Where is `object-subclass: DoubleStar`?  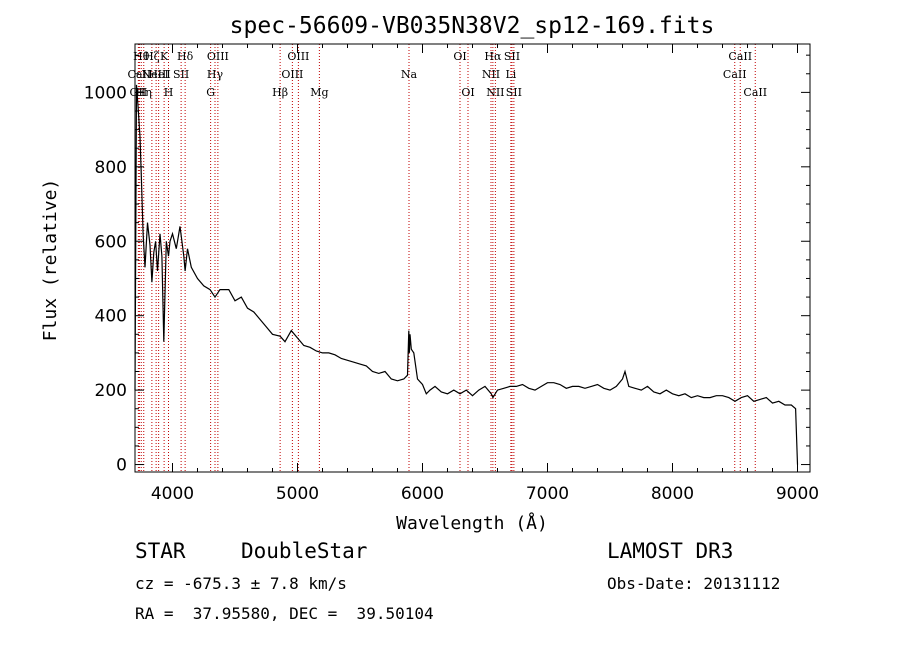 object-subclass: DoubleStar is located at coordinates (304, 551).